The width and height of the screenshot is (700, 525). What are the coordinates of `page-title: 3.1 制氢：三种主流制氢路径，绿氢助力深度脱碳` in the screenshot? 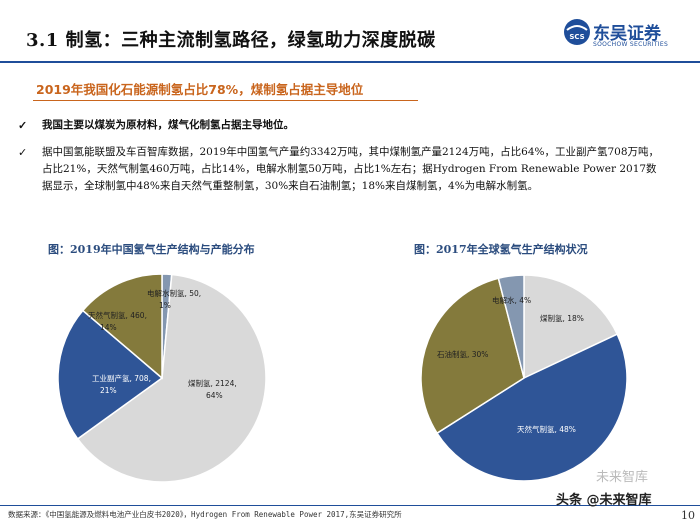 It's located at (231, 40).